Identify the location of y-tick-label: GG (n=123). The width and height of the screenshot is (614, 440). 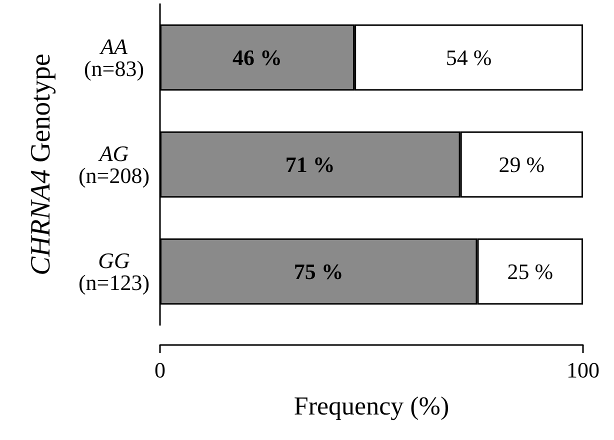
(114, 271).